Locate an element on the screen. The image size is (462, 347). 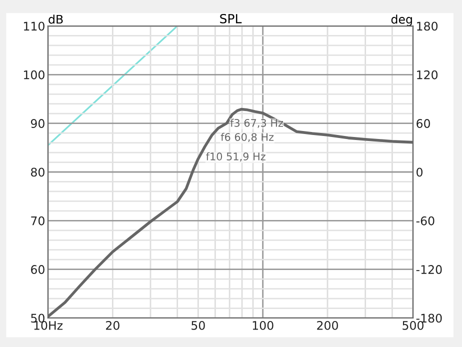
y2-tick-label: 120 is located at coordinates (427, 75).